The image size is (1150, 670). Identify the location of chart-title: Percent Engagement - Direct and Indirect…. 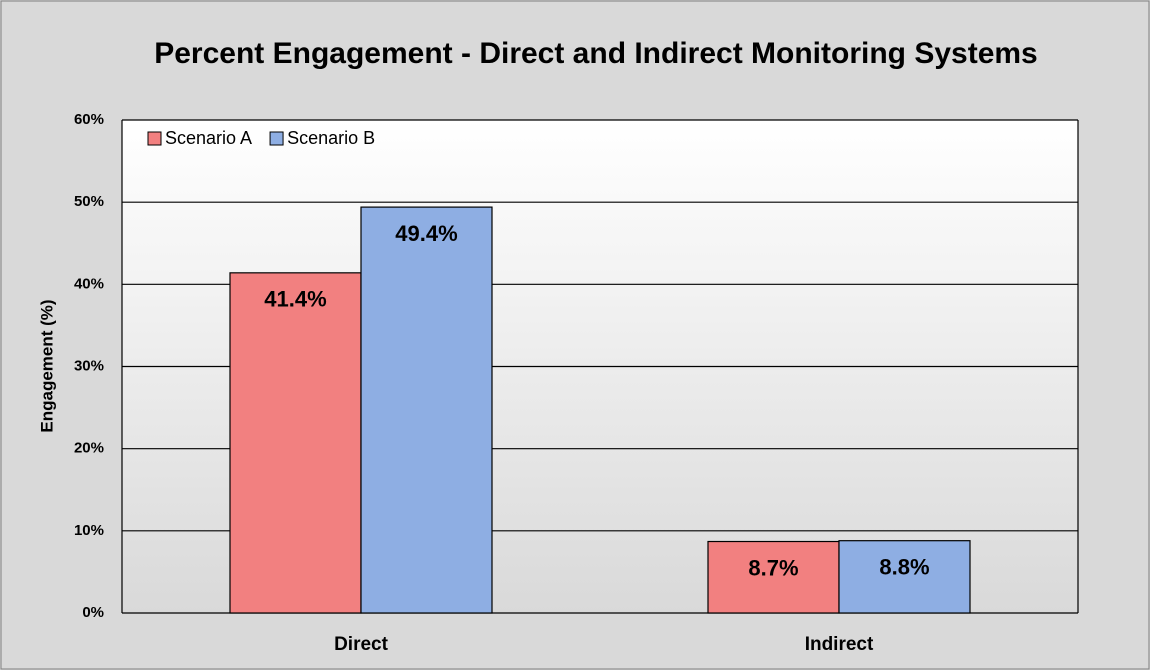
(596, 53).